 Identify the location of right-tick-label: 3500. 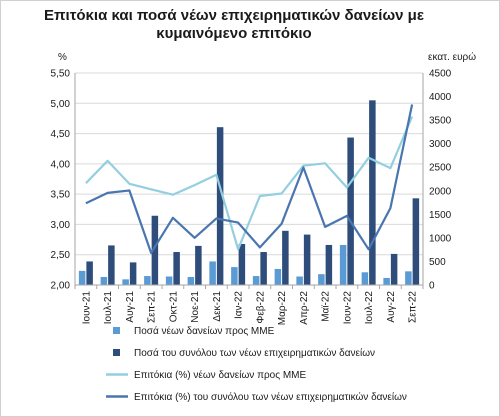
(440, 121).